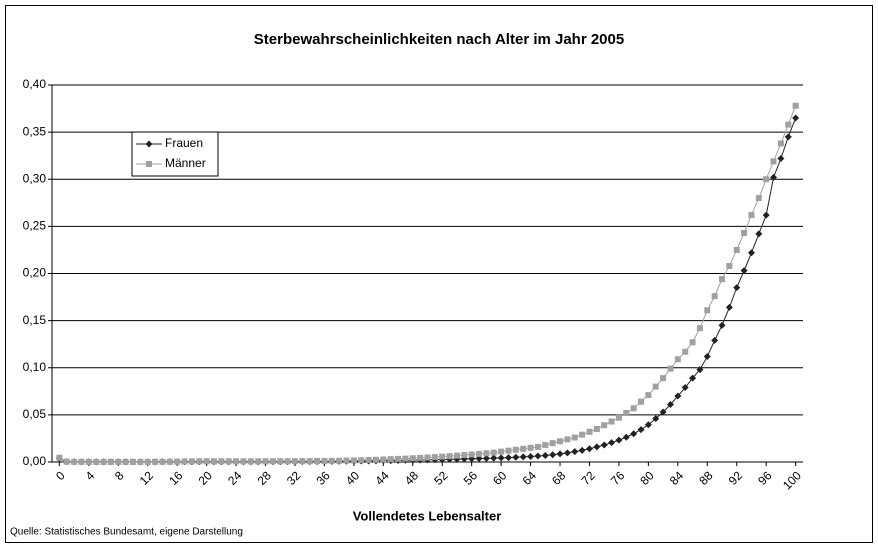  Describe the element at coordinates (35, 414) in the screenshot. I see `y-tick-label: 0,05` at that location.